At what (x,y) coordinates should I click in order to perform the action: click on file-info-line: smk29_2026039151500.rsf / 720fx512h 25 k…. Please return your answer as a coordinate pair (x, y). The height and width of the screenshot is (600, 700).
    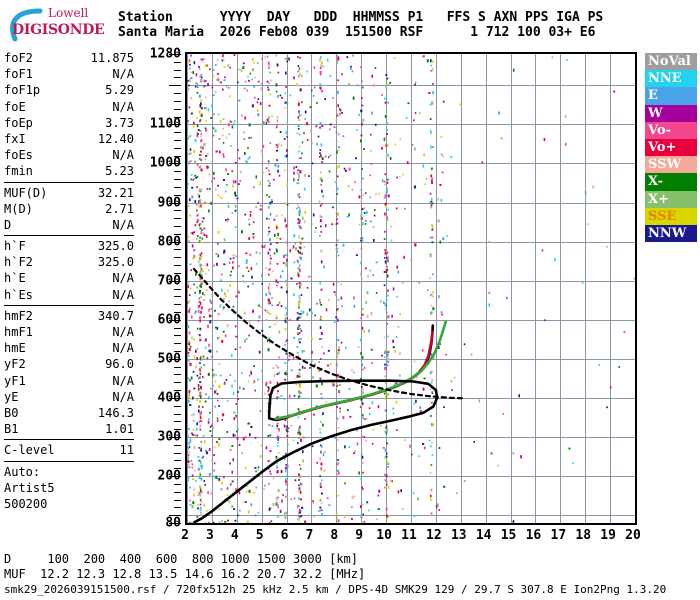
    Looking at the image, I should click on (335, 589).